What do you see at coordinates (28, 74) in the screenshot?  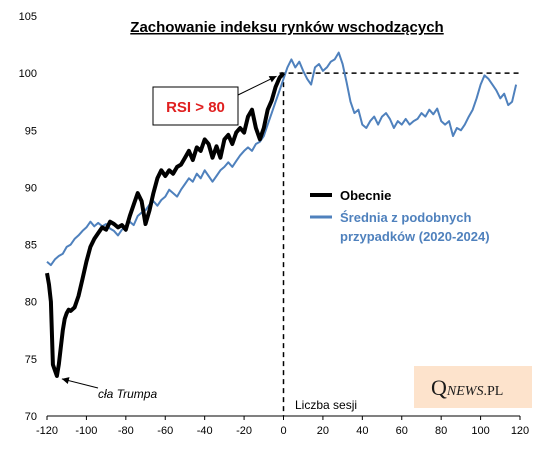 I see `y-tick-label: 100` at bounding box center [28, 74].